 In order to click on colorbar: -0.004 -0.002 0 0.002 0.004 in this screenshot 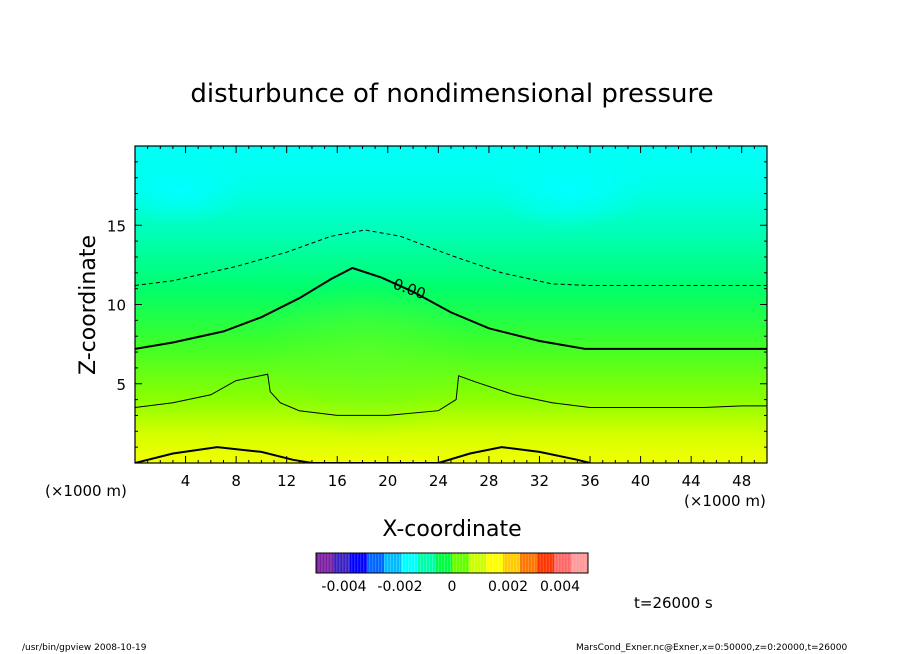, I will do `click(452, 573)`.